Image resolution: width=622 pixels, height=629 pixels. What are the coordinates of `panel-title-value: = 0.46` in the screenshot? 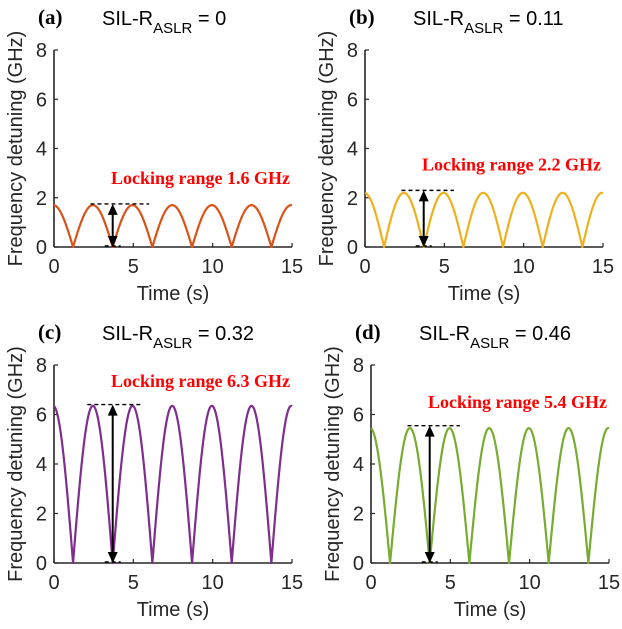 It's located at (540, 334).